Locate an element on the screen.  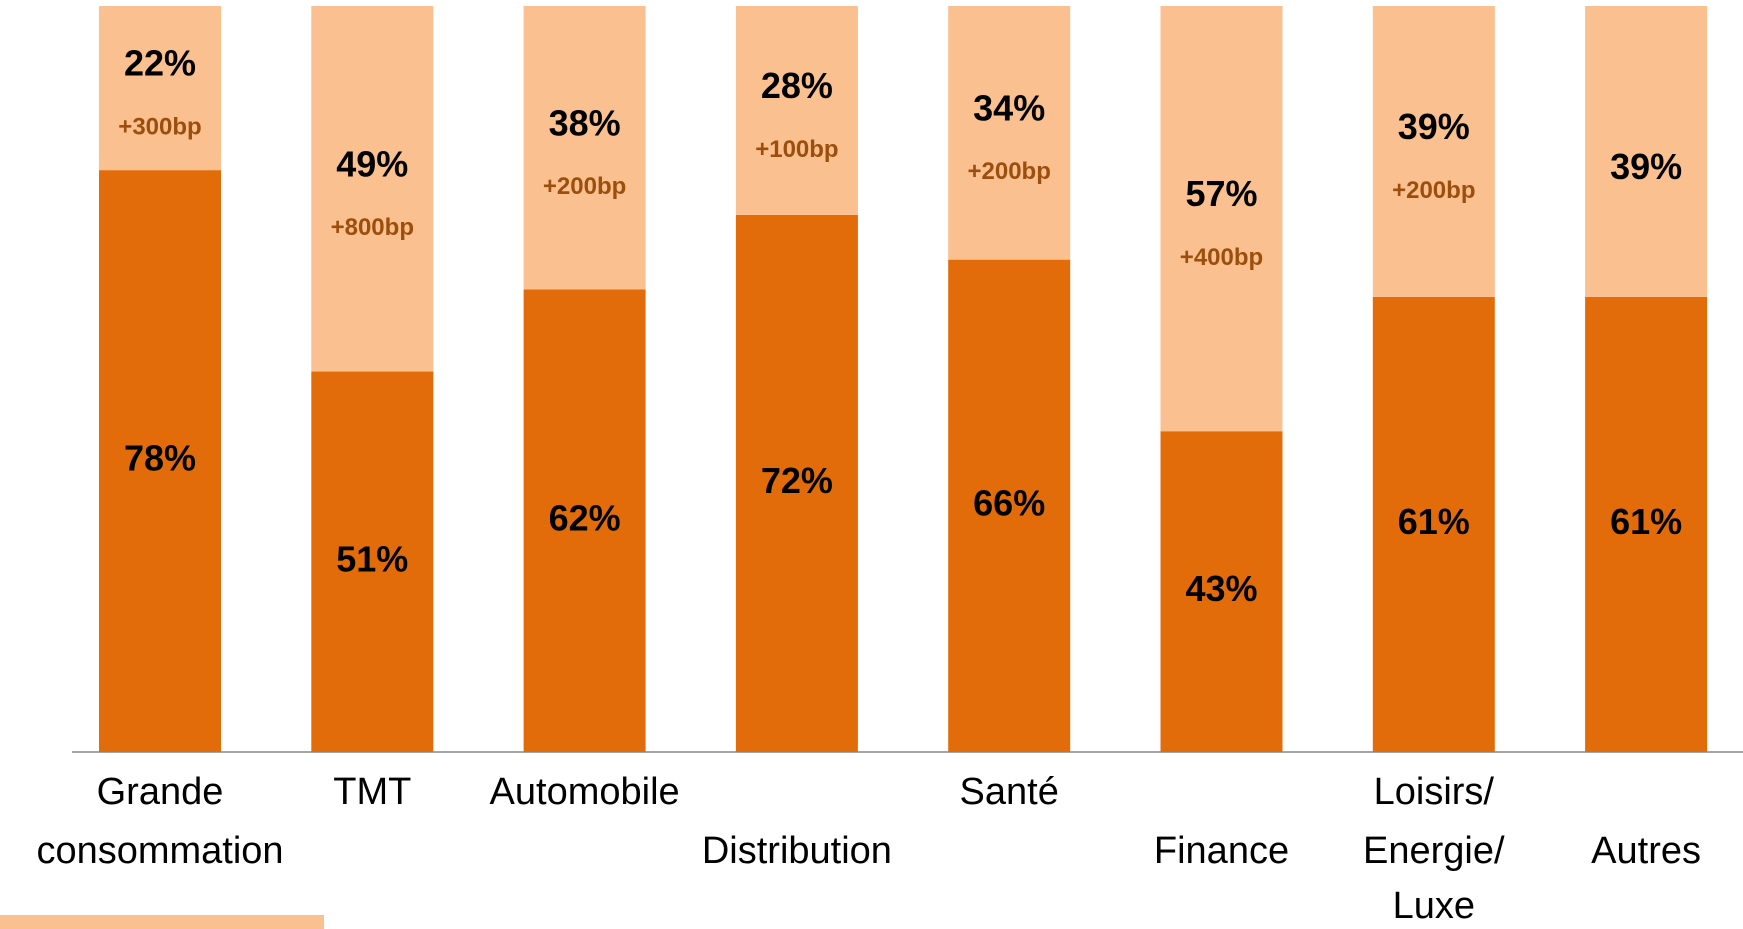
x-tick-label-line: Energie/ is located at coordinates (1434, 851).